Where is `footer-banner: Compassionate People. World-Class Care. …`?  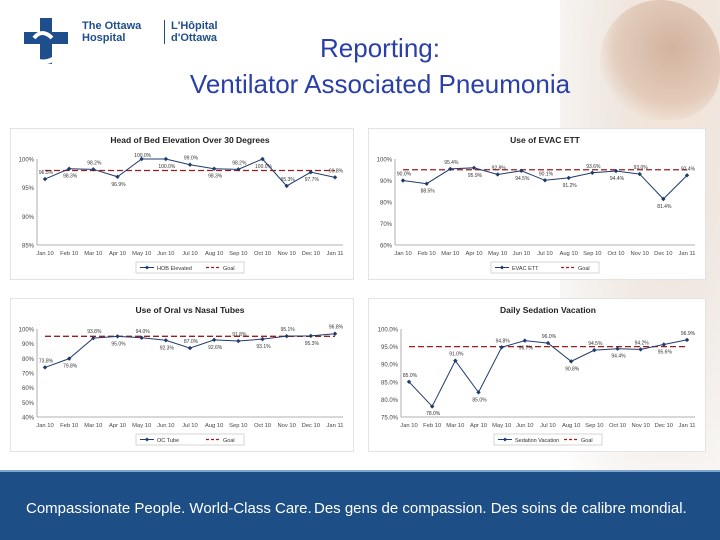
footer-banner: Compassionate People. World-Class Care. … is located at coordinates (360, 505).